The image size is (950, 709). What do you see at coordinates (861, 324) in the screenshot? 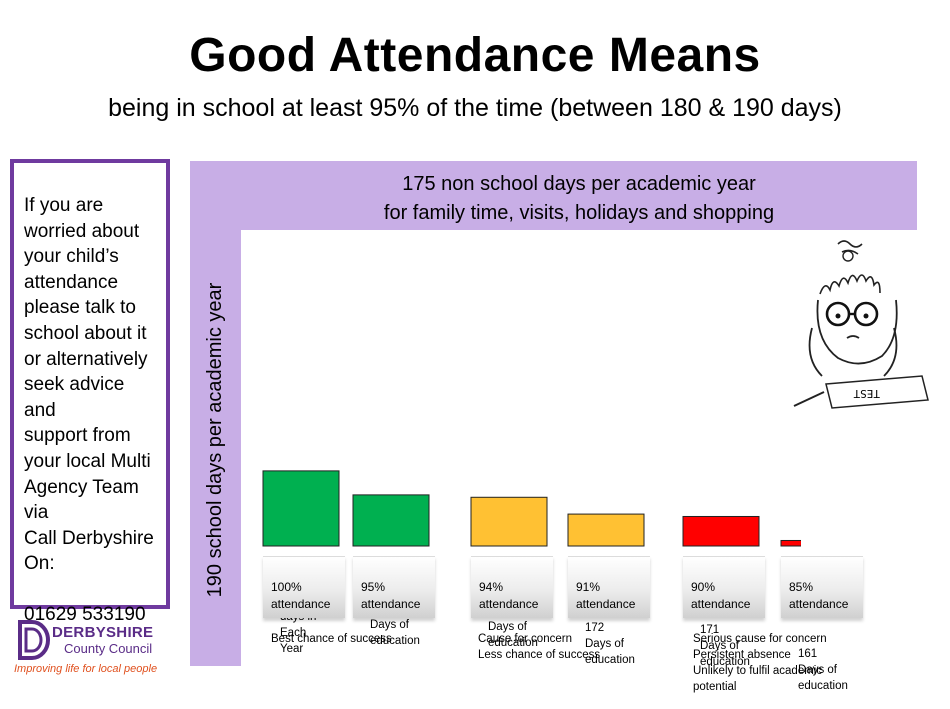
I see `worried-student-icon: TEST` at bounding box center [861, 324].